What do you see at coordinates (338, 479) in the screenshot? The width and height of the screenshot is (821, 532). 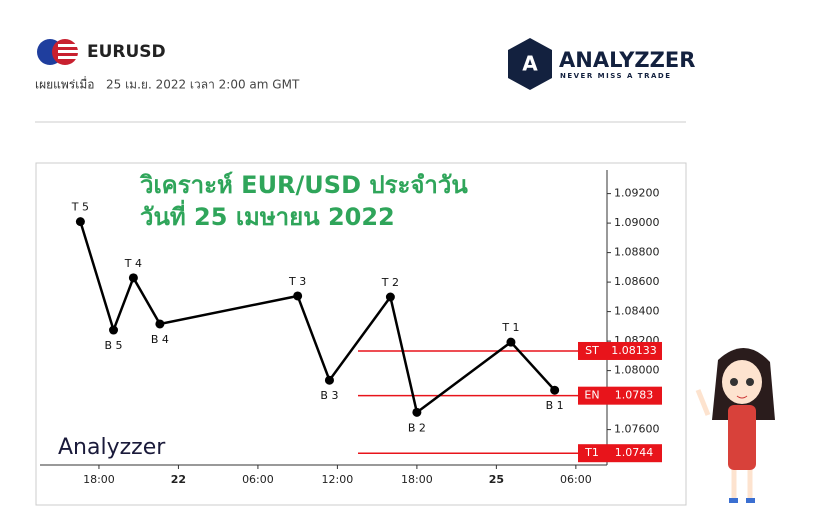 I see `x-tick-label: 12:00` at bounding box center [338, 479].